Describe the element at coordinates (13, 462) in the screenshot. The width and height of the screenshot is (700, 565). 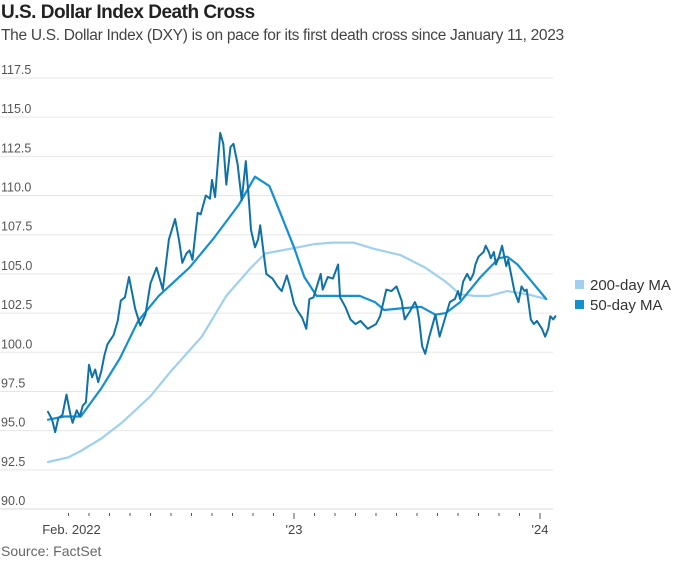
I see `y-tick-label: 92.5` at that location.